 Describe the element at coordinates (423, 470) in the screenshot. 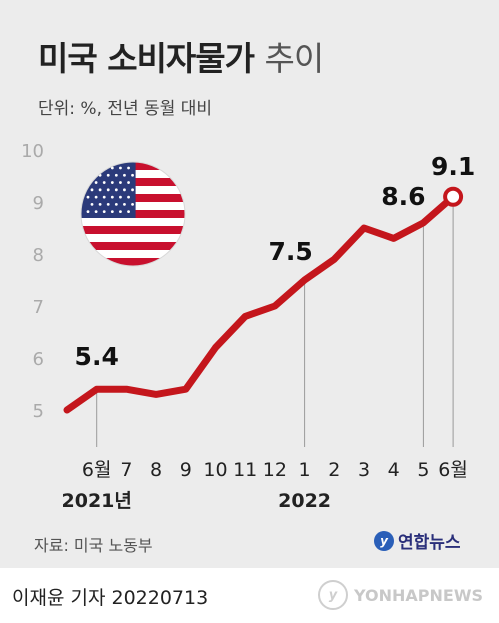

I see `x-tick-label: 5` at that location.